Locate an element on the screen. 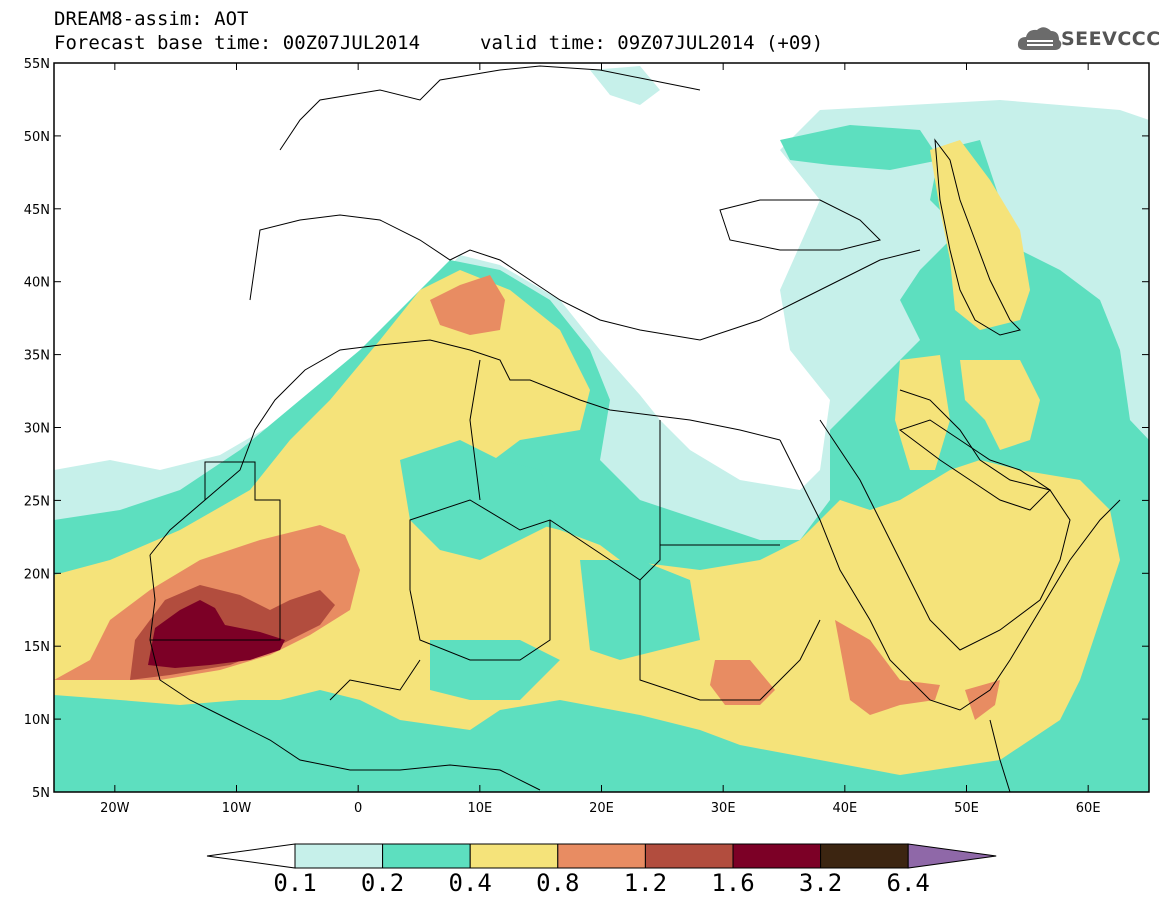  colorbar-under-arrow is located at coordinates (251, 856).